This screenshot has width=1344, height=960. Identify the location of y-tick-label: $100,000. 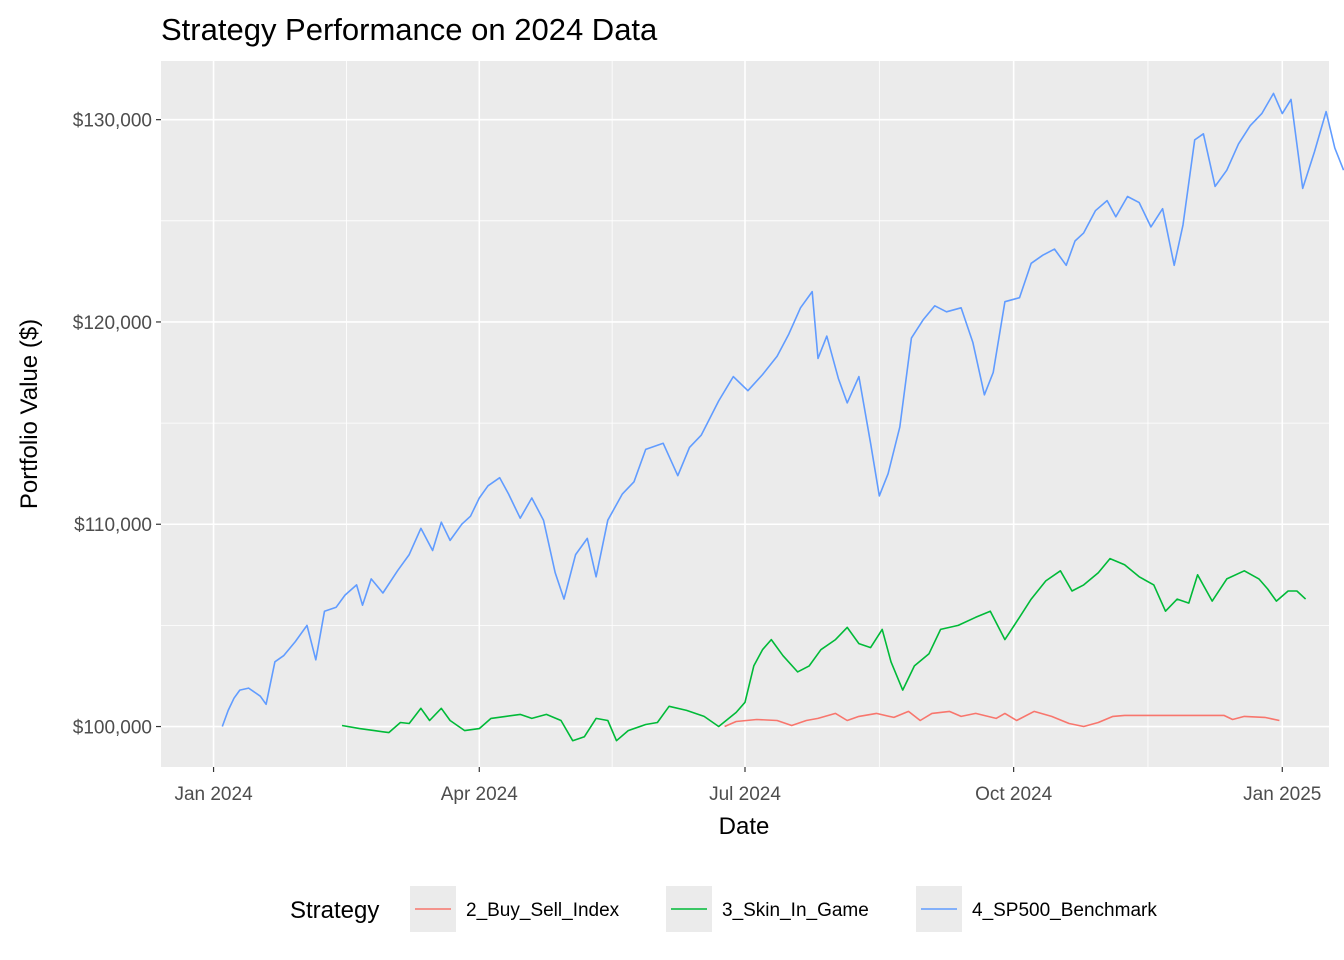
(112, 728).